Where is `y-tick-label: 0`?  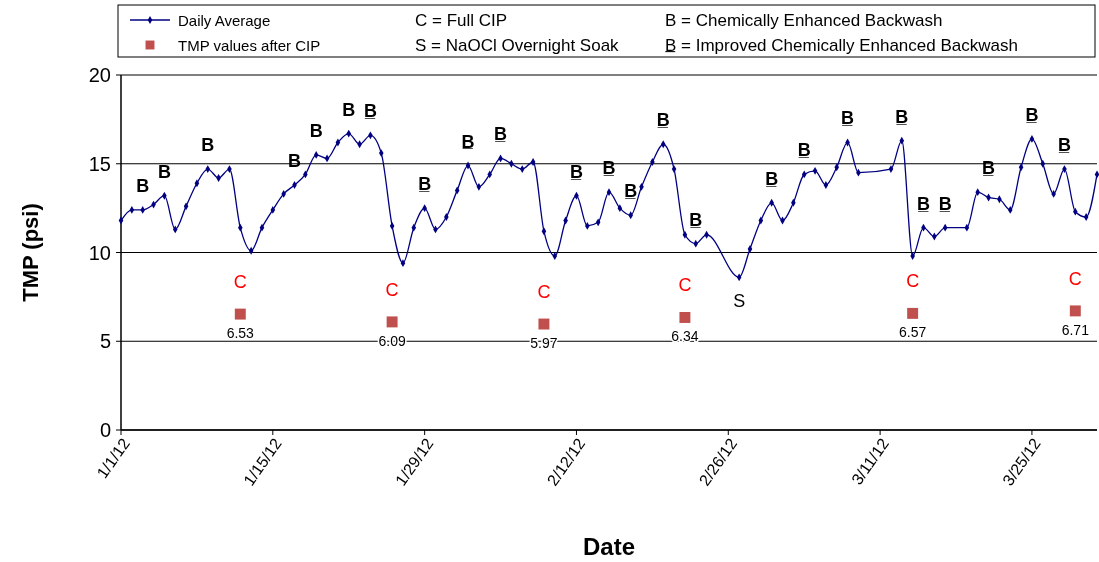 y-tick-label: 0 is located at coordinates (105, 430).